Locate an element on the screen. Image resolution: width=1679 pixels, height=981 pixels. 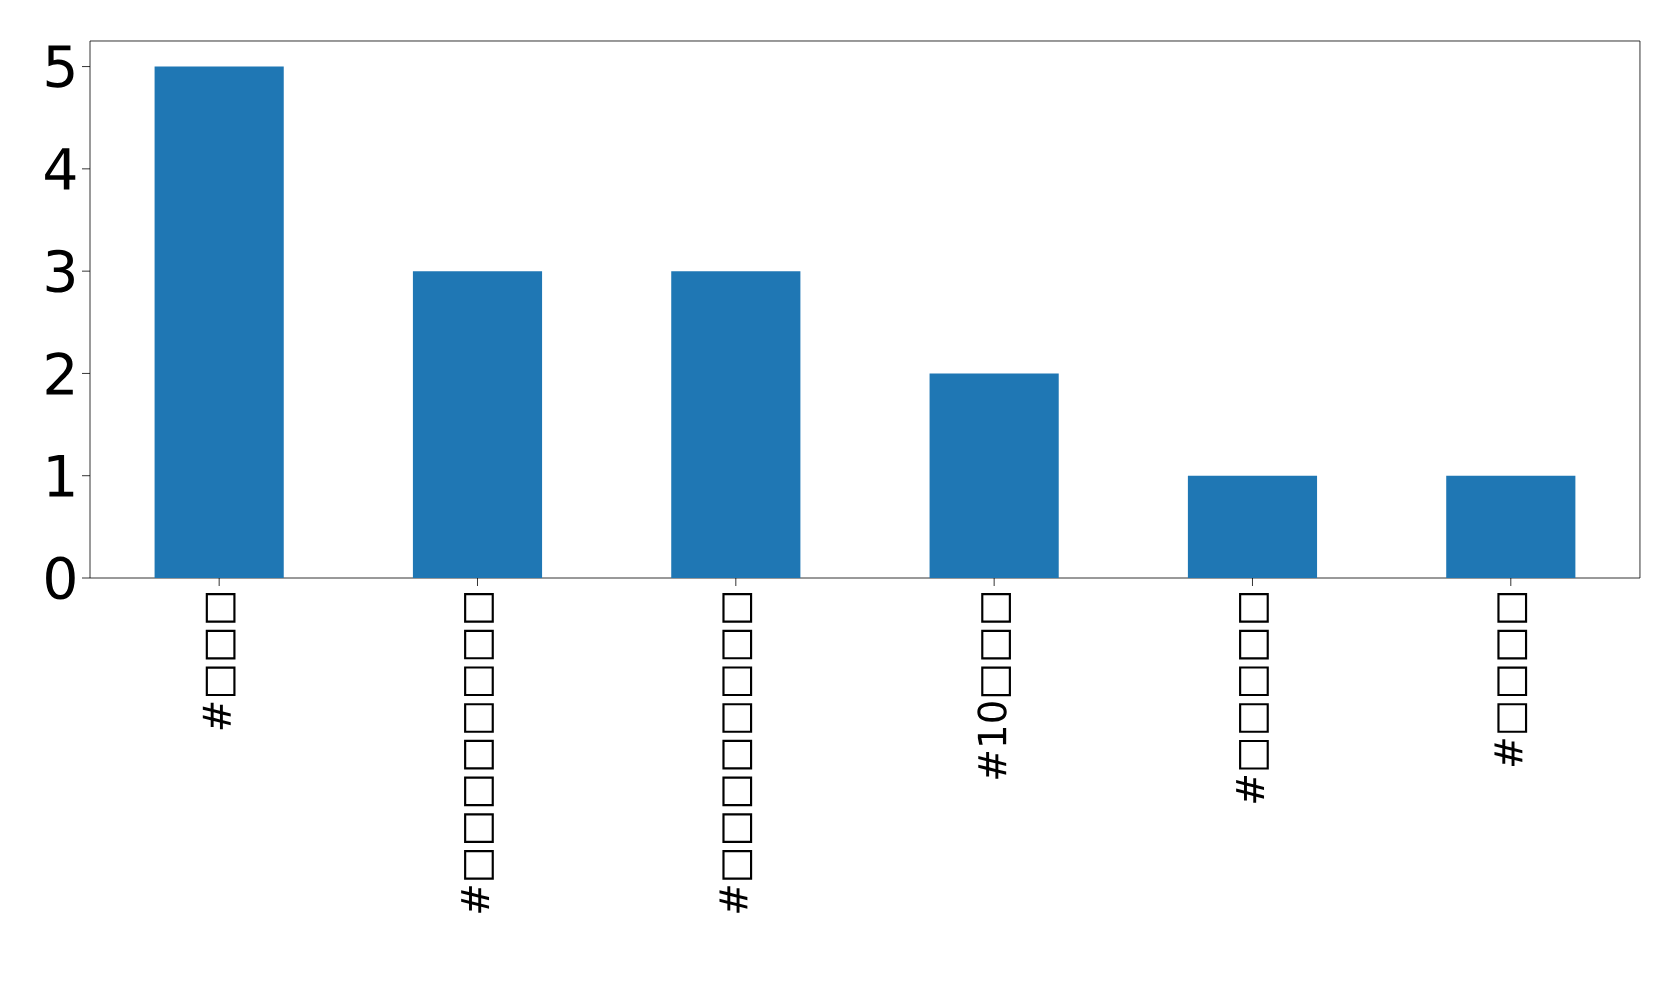
x-tick-label: #□□□□ is located at coordinates (1511, 679).